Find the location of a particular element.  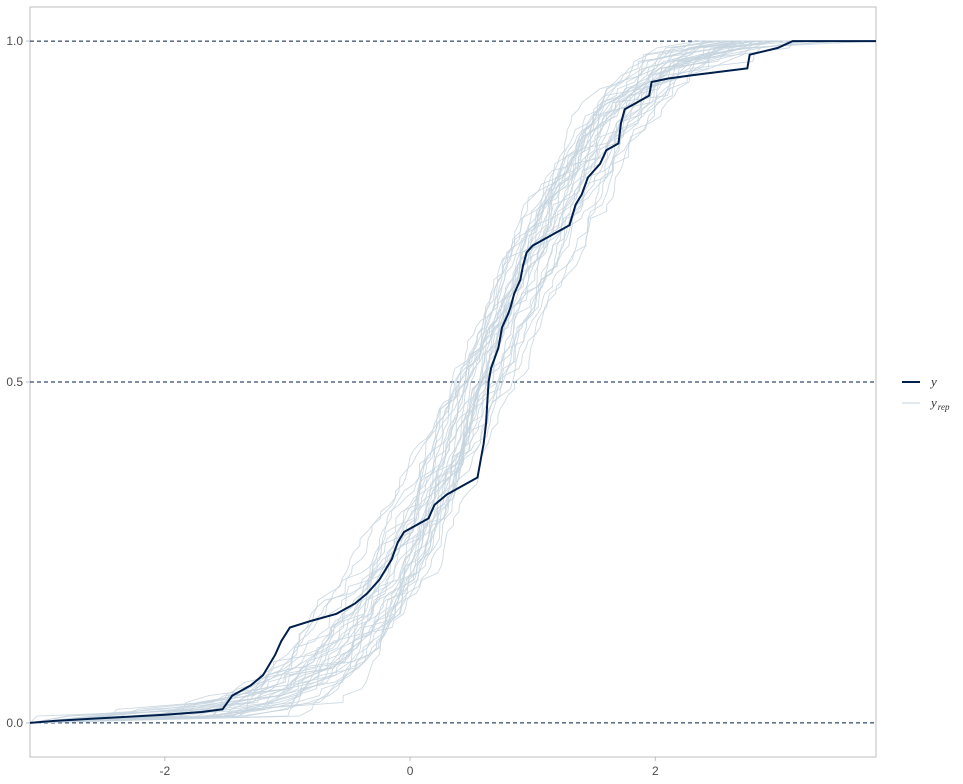

legend-label-y: y is located at coordinates (933, 381).